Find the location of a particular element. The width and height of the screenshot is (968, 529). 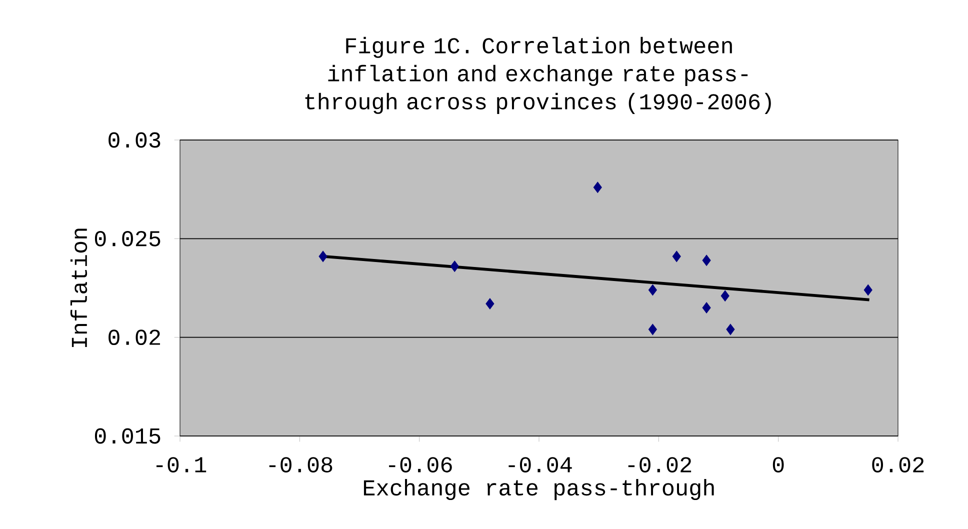

x-tick-label: -0.04 is located at coordinates (540, 464).